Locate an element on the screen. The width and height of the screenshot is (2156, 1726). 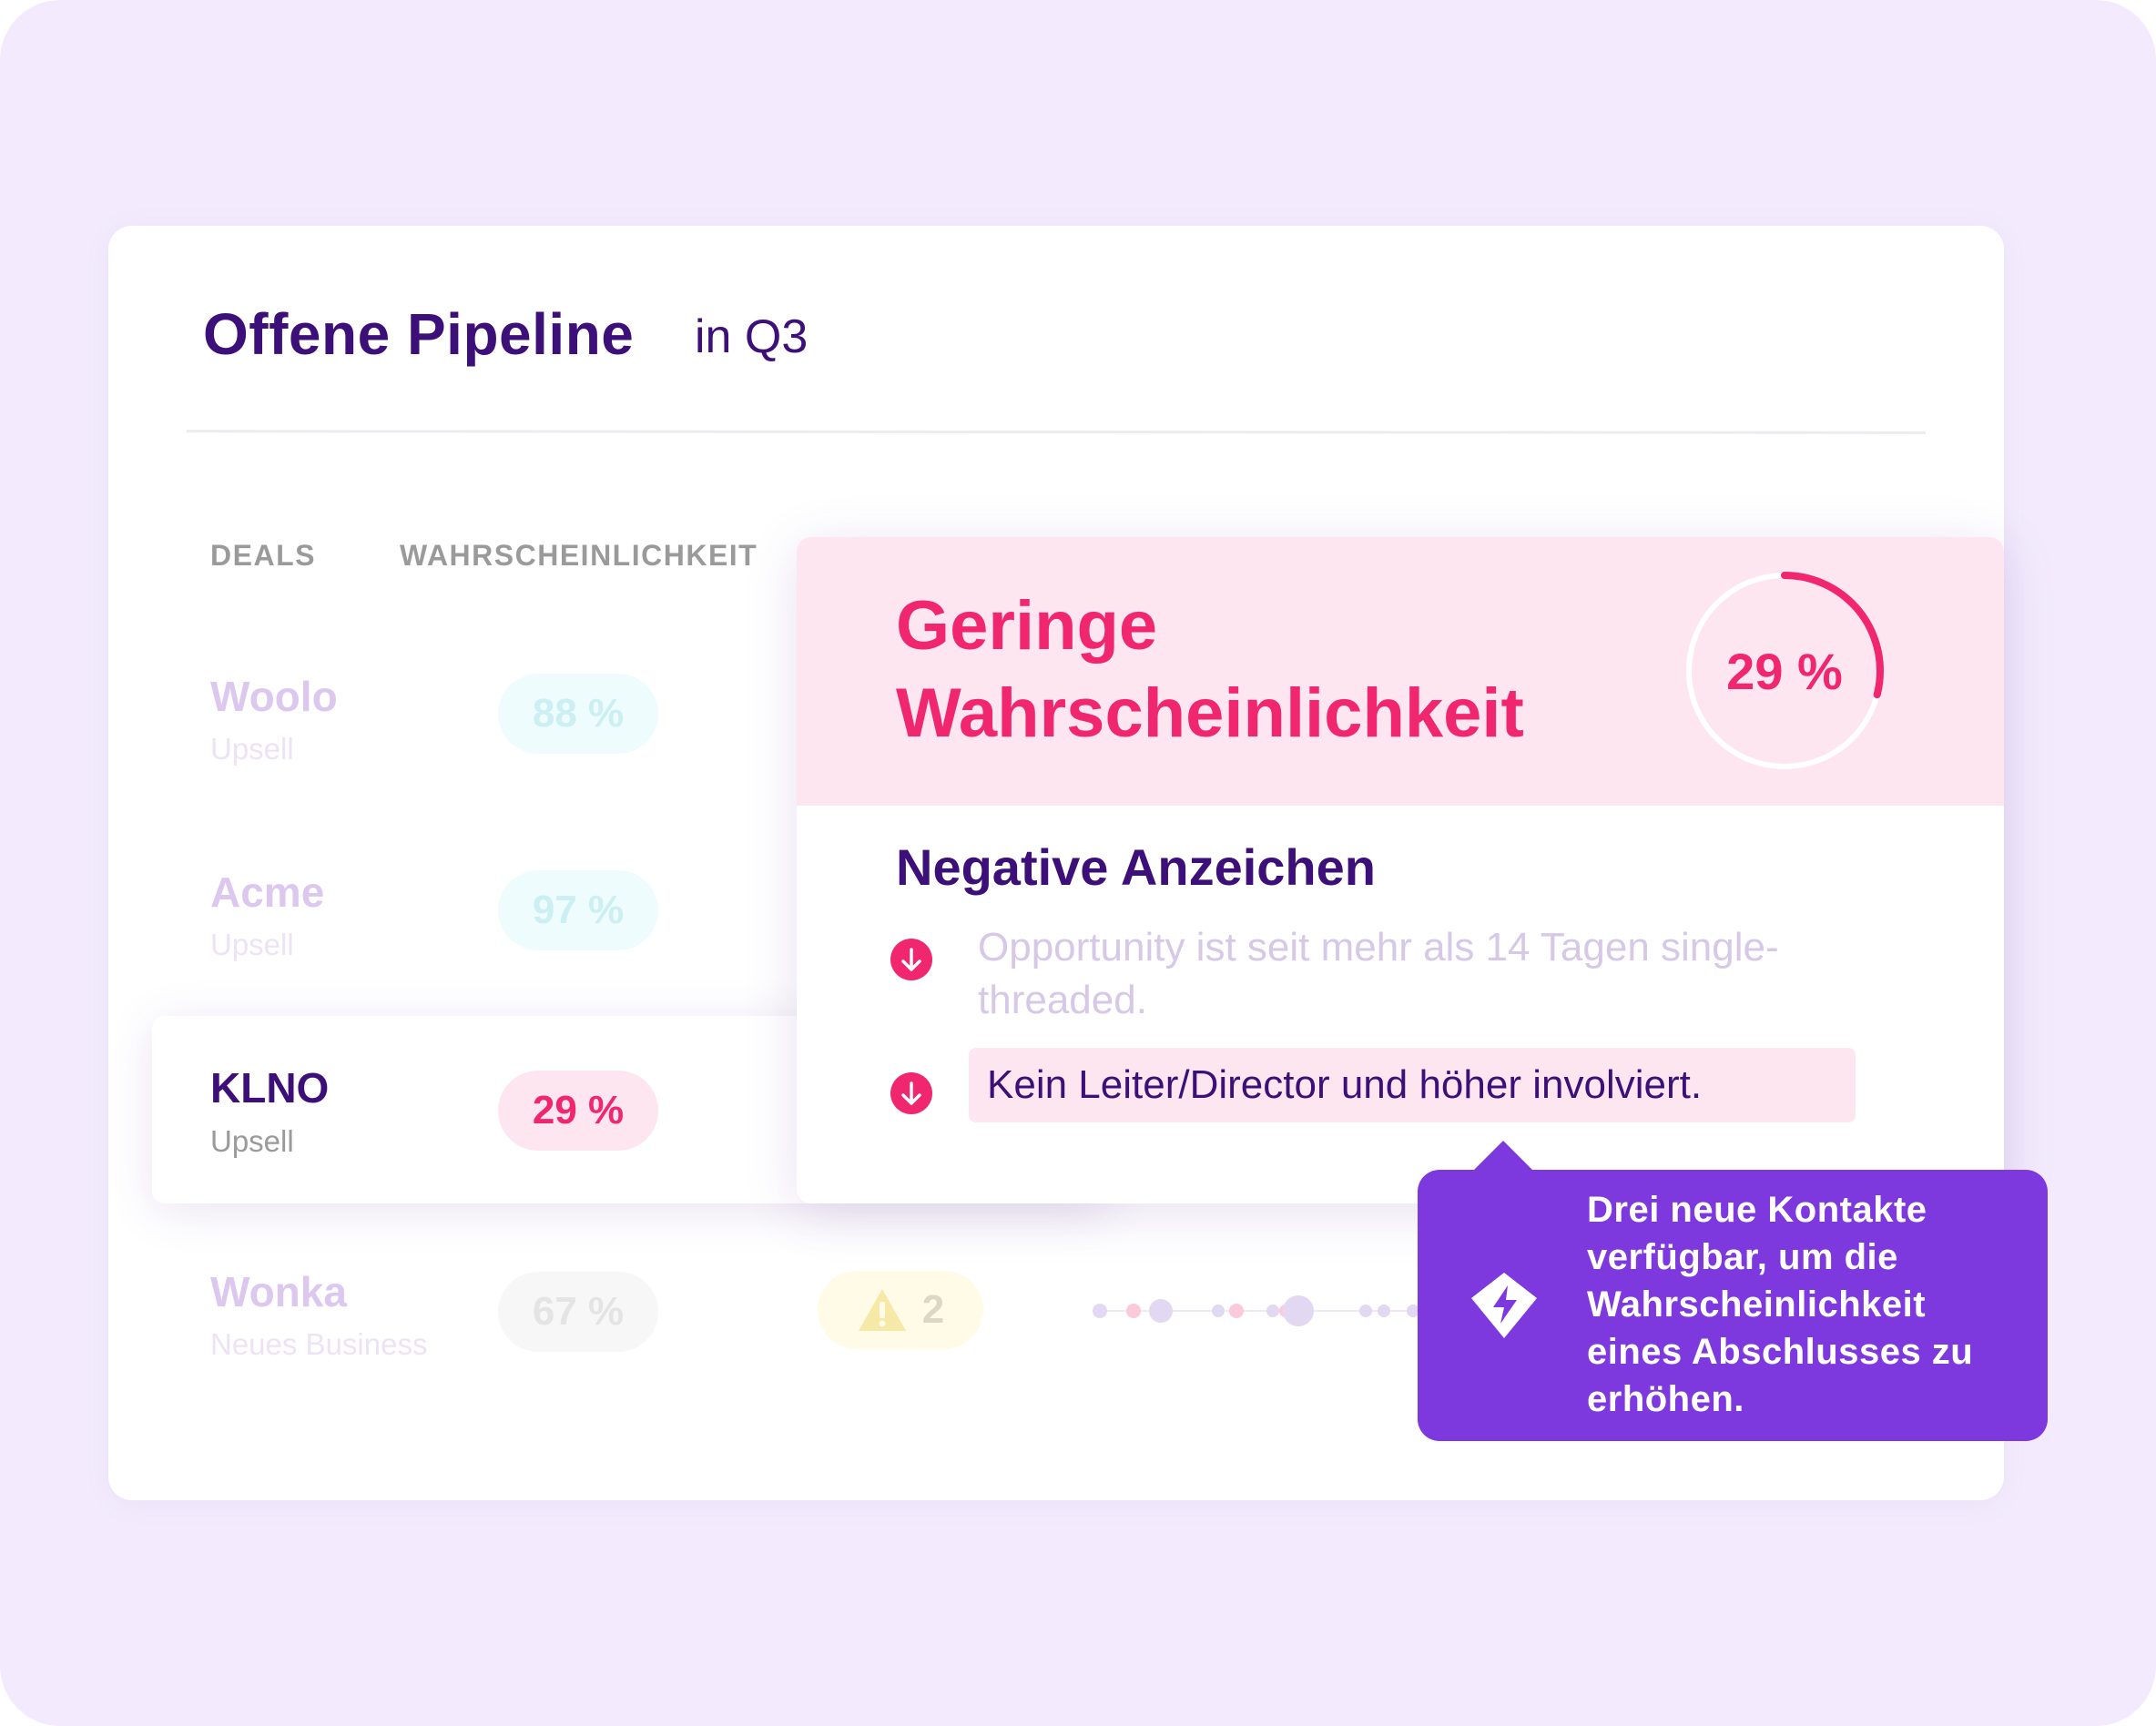
popup-header: Geringe Wahrscheinlichkeit 29 % is located at coordinates (1400, 671).